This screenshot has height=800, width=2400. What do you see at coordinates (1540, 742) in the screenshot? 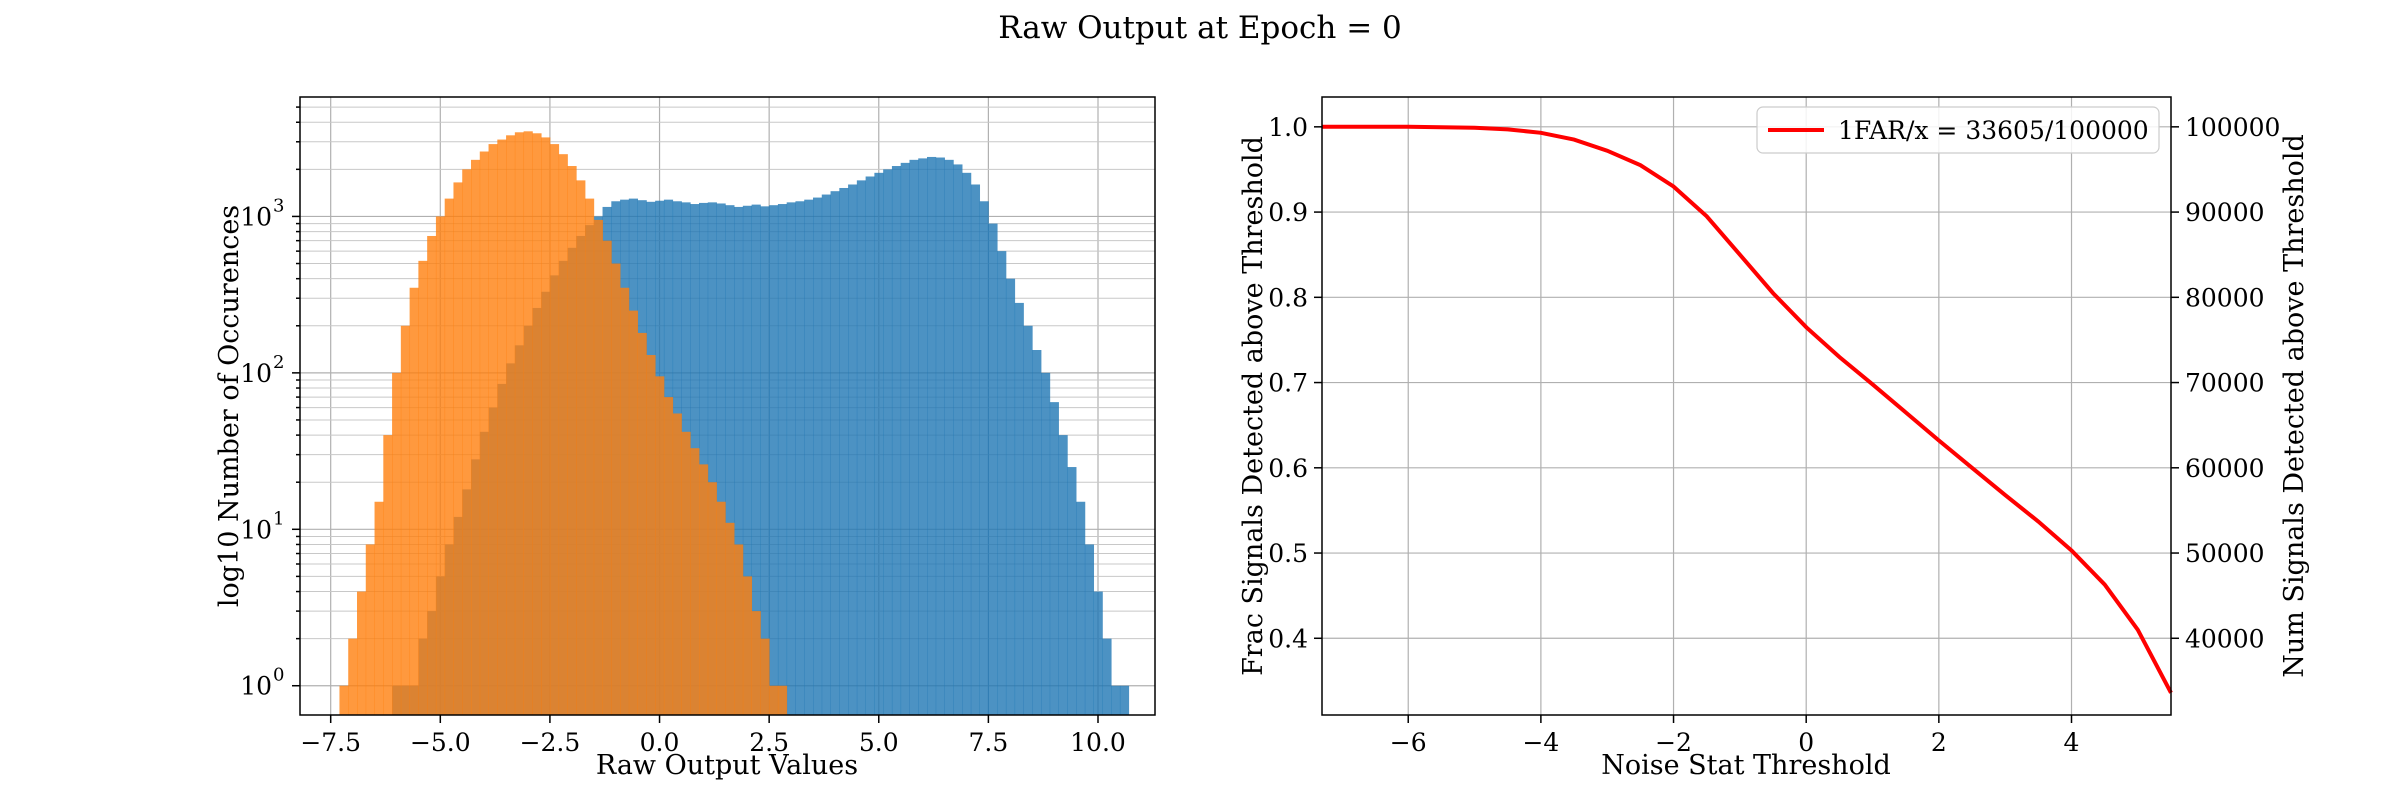
I see `line-x-tick-label: −4` at bounding box center [1540, 742].